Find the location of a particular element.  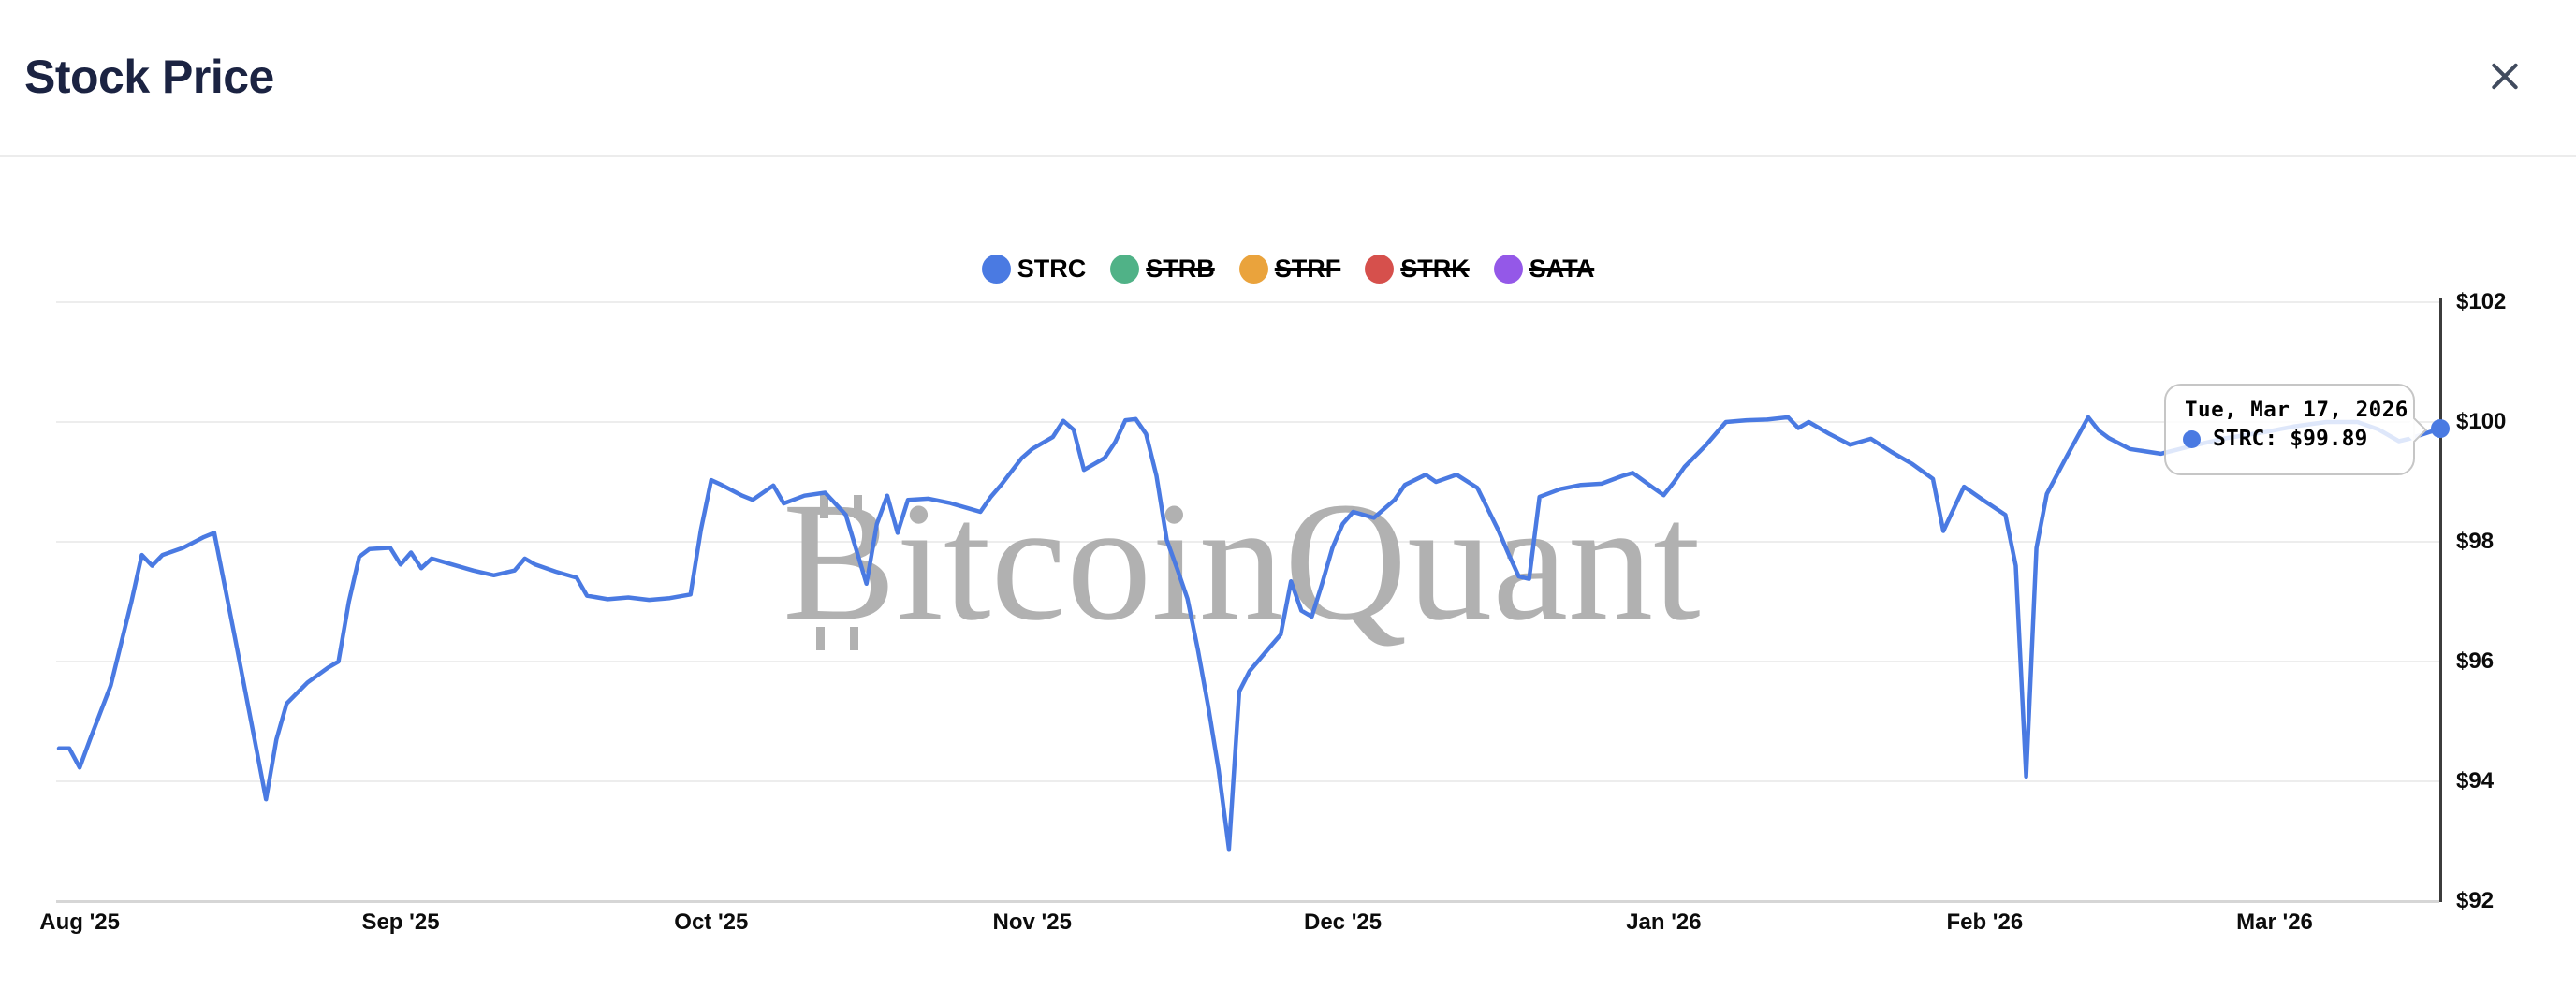

y-axis-label: $92 is located at coordinates (2475, 900).